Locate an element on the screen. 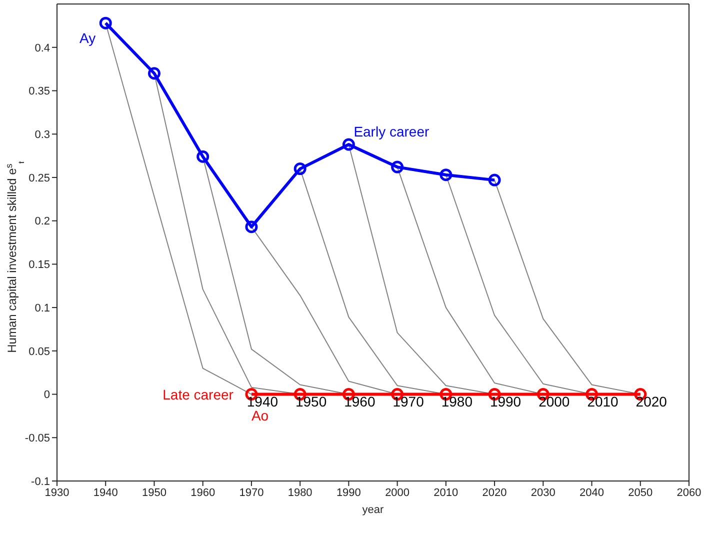 This screenshot has height=544, width=704. x-tick-label: 2020 is located at coordinates (494, 492).